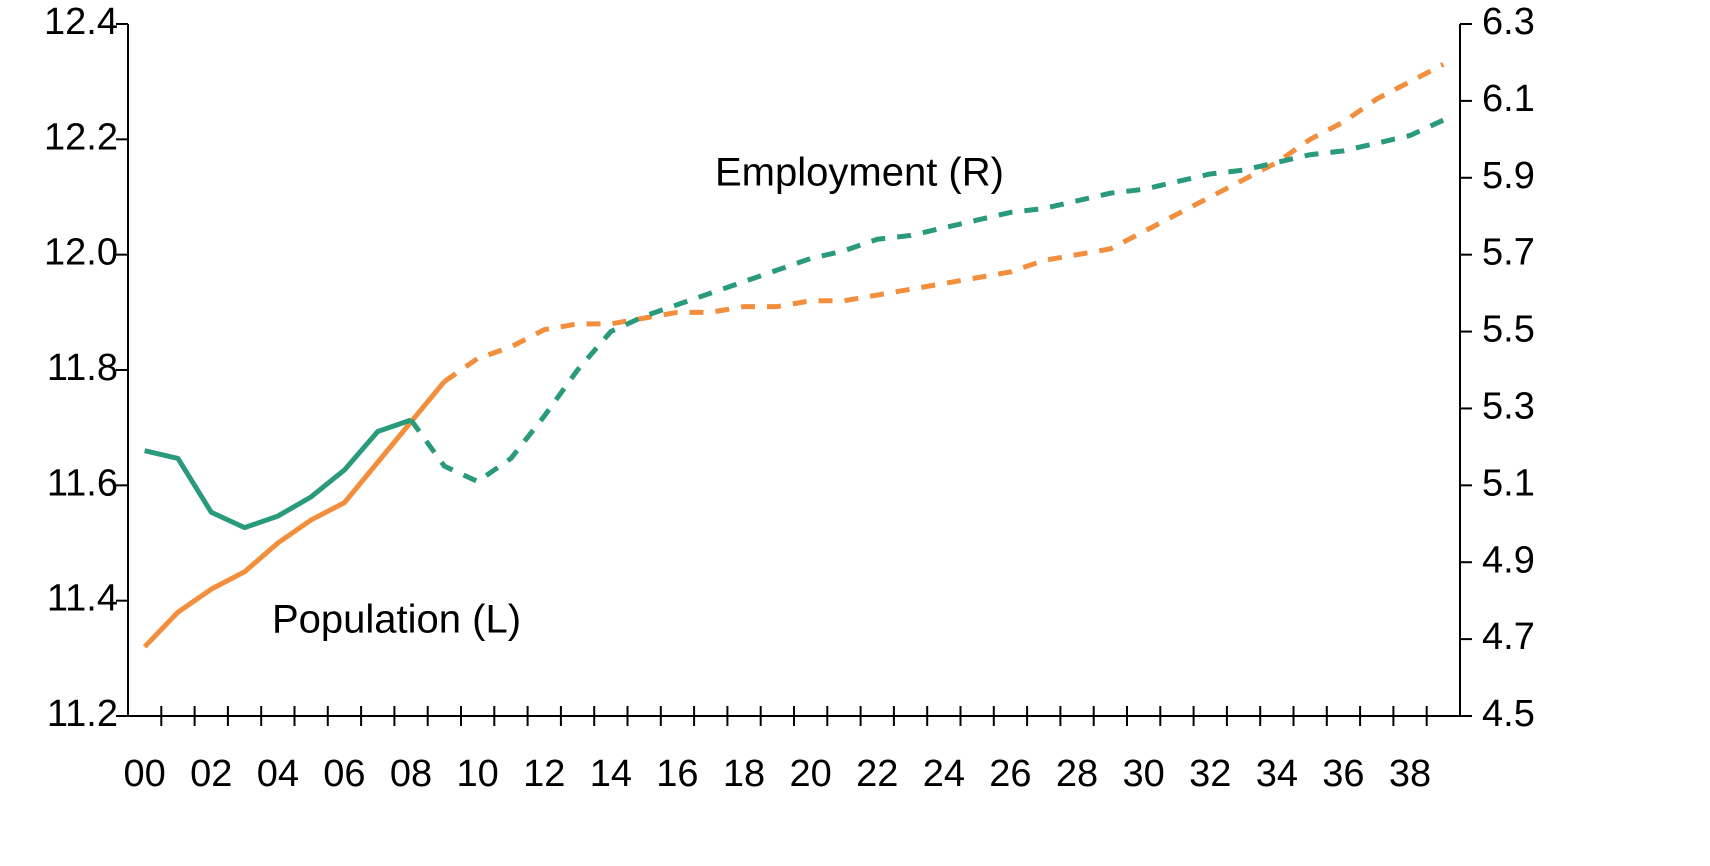 This screenshot has height=866, width=1710. I want to click on x-tick-label: 34, so click(1277, 774).